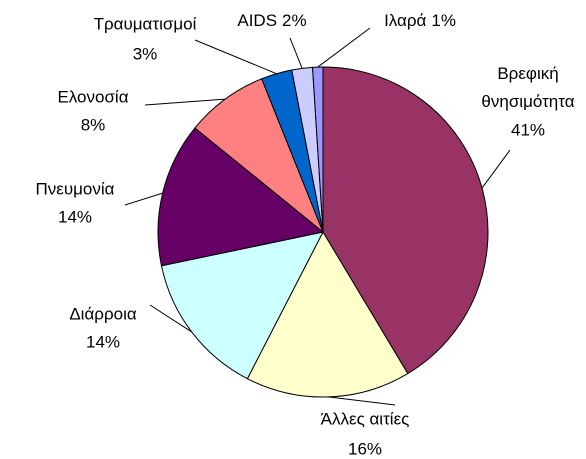  What do you see at coordinates (365, 448) in the screenshot?
I see `value-label: 16%` at bounding box center [365, 448].